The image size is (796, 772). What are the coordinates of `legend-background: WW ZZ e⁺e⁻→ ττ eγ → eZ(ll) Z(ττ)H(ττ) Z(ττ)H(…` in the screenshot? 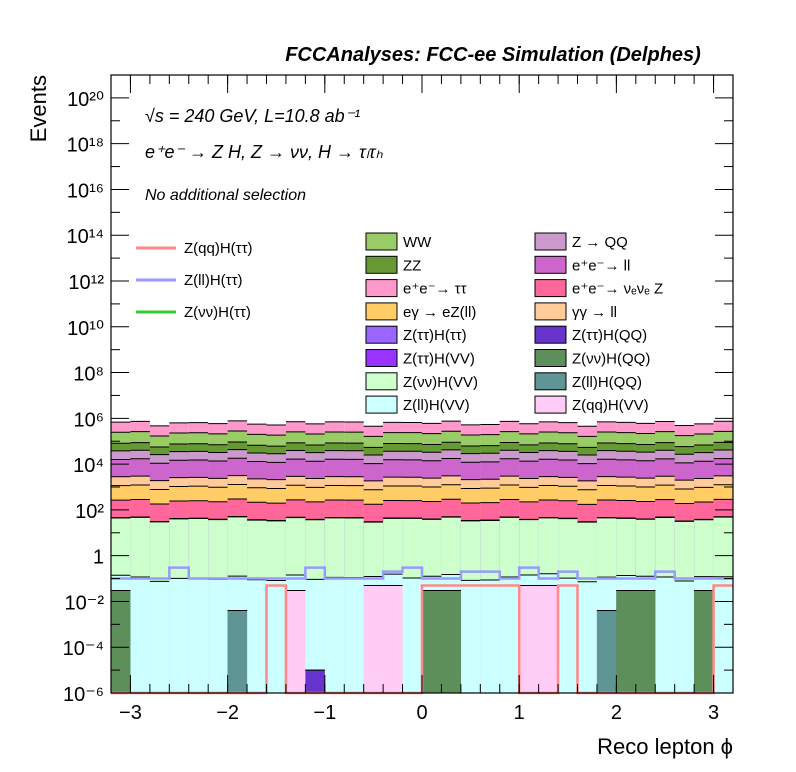 It's located at (514, 323).